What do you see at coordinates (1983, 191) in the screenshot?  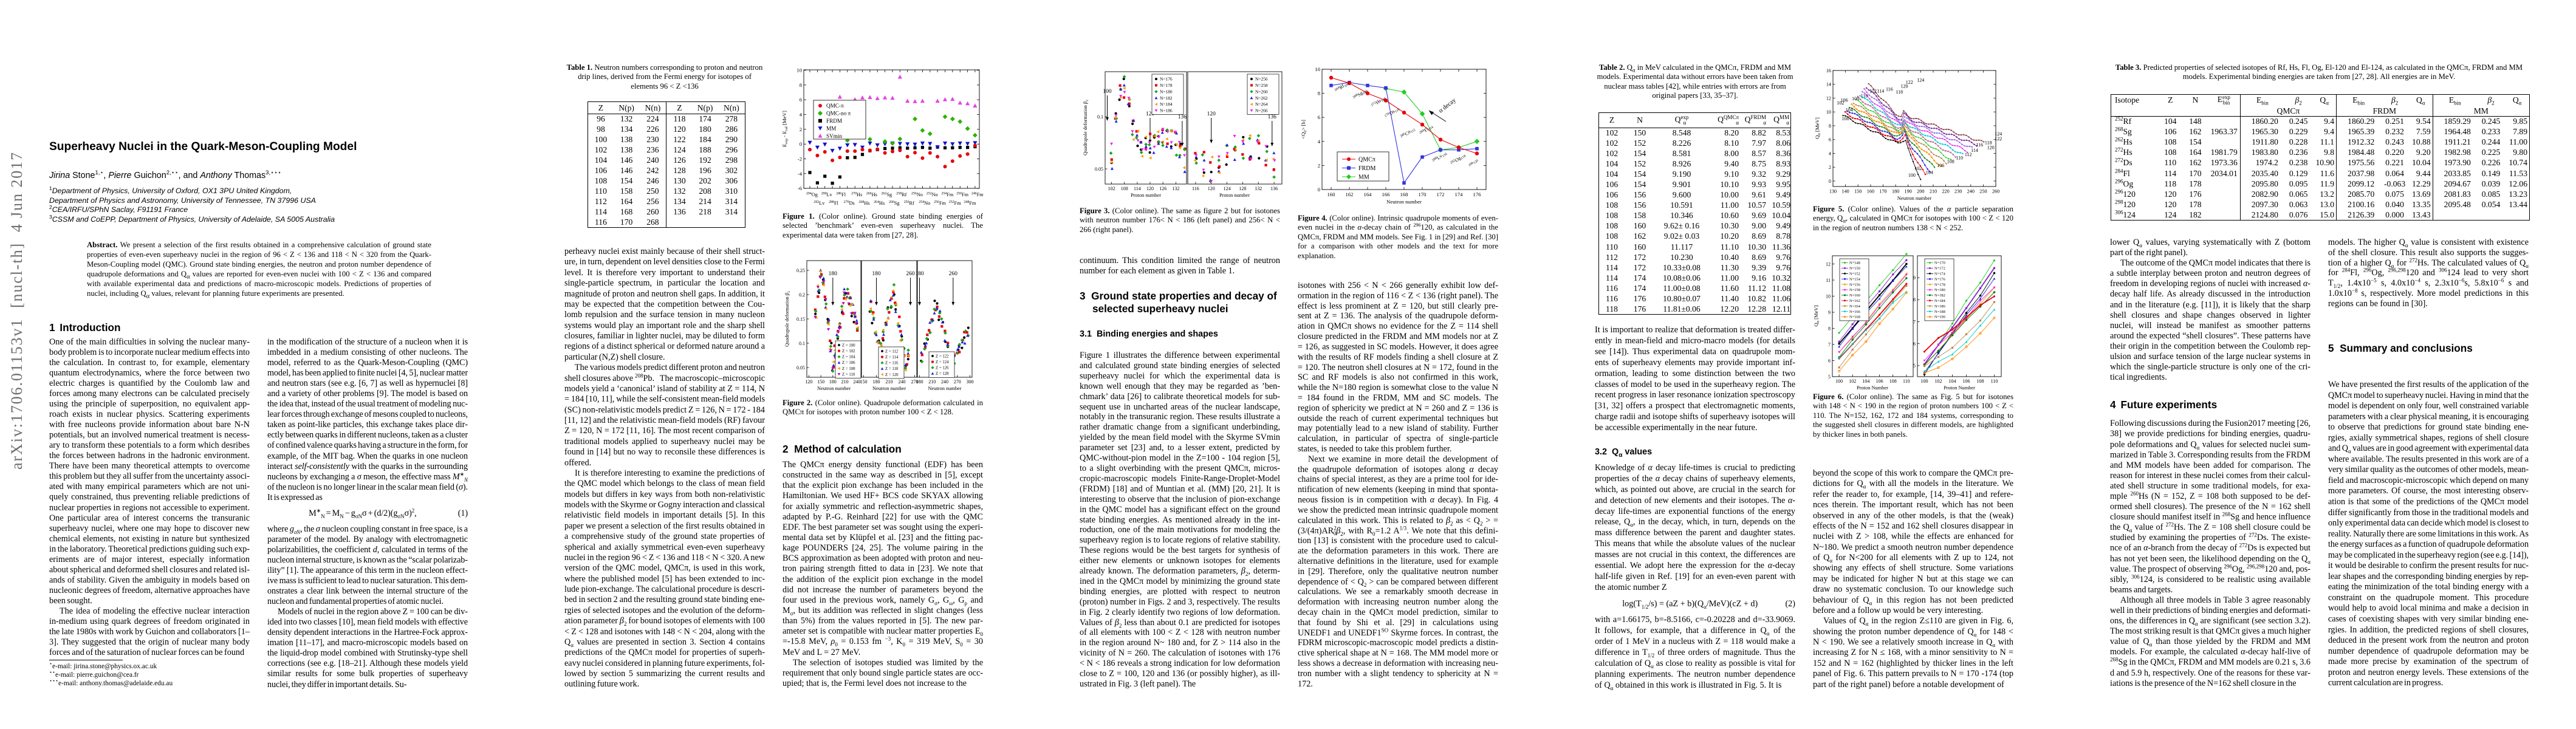 I see `svg-text: 250` at bounding box center [1983, 191].